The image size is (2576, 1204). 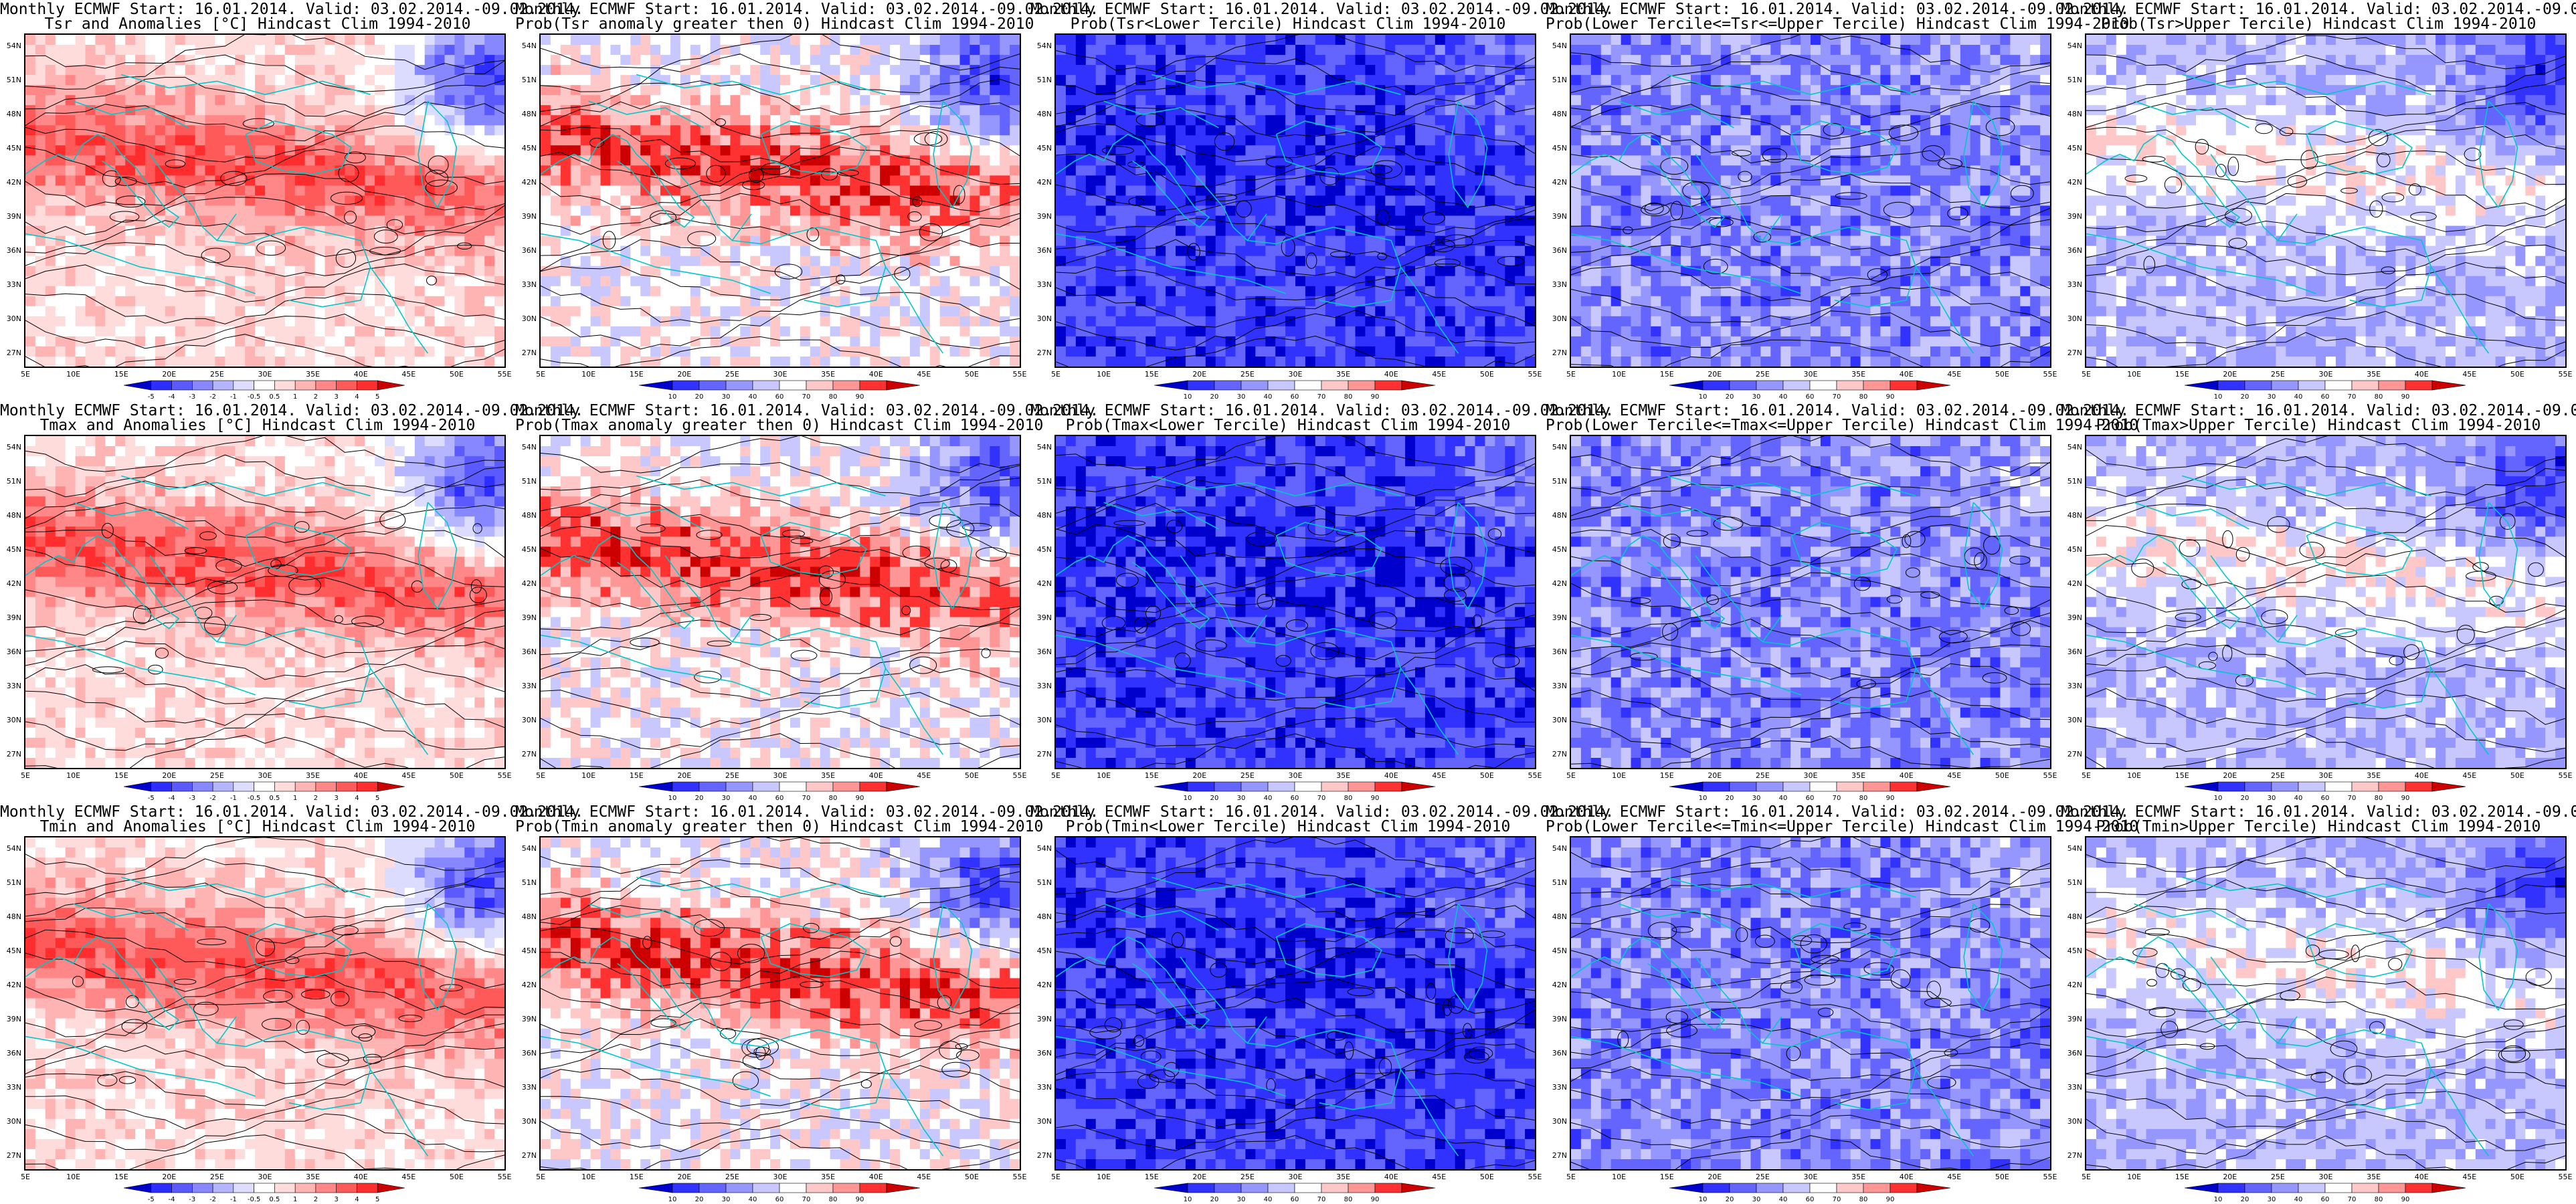 What do you see at coordinates (1151, 1177) in the screenshot?
I see `lon-tick-label: 15E` at bounding box center [1151, 1177].